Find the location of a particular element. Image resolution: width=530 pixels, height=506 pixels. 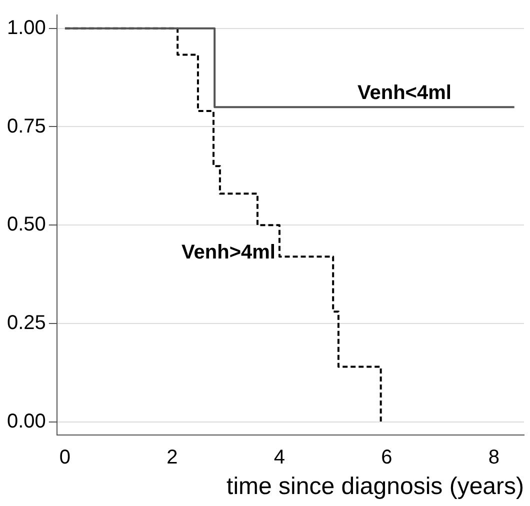

x-tick-label: 2 is located at coordinates (172, 457).